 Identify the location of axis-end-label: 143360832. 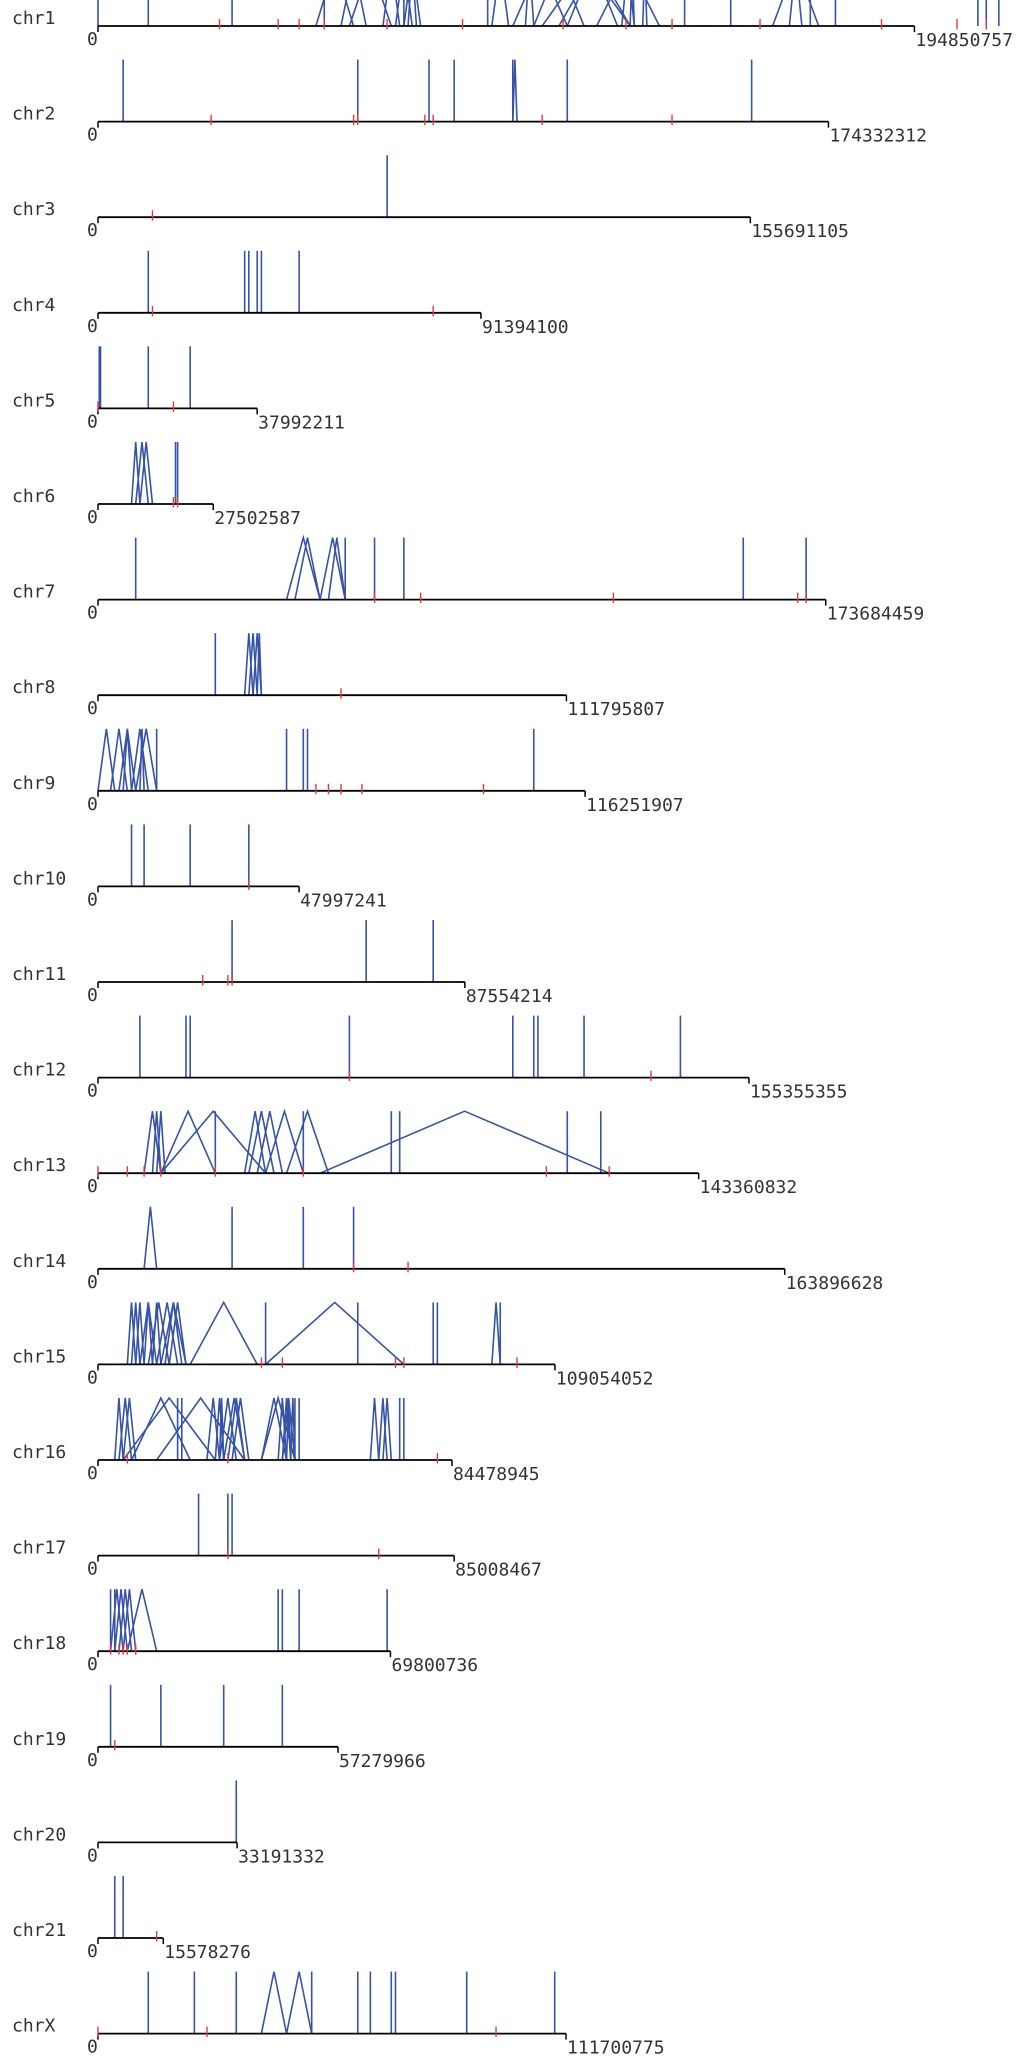
(749, 1187).